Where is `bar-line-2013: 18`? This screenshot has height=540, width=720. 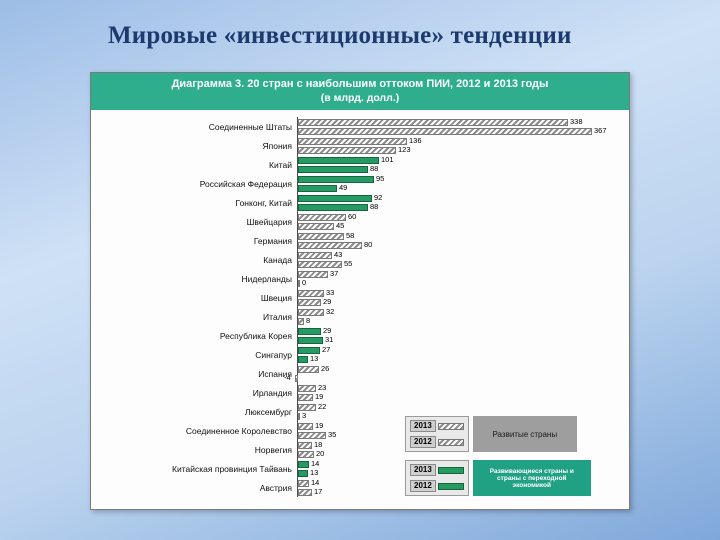 bar-line-2013: 18 is located at coordinates (461, 445).